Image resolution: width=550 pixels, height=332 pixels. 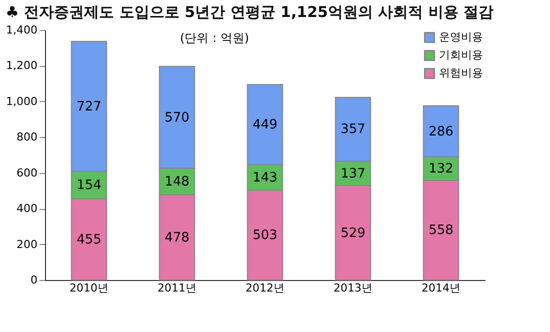 I want to click on legend-label: 위험비용, so click(x=461, y=73).